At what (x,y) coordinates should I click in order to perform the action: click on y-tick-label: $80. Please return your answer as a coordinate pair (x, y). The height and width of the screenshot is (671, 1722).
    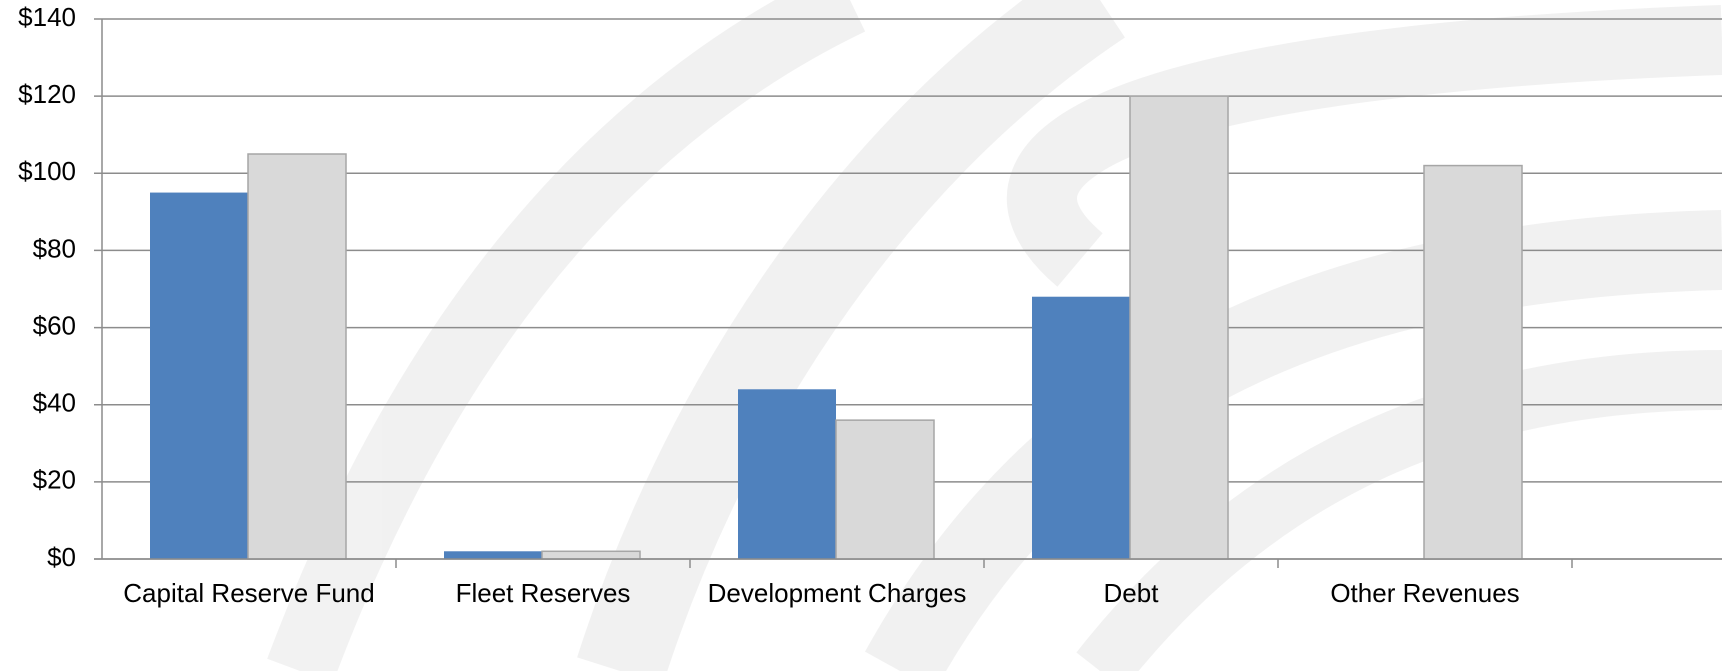
    Looking at the image, I should click on (54, 248).